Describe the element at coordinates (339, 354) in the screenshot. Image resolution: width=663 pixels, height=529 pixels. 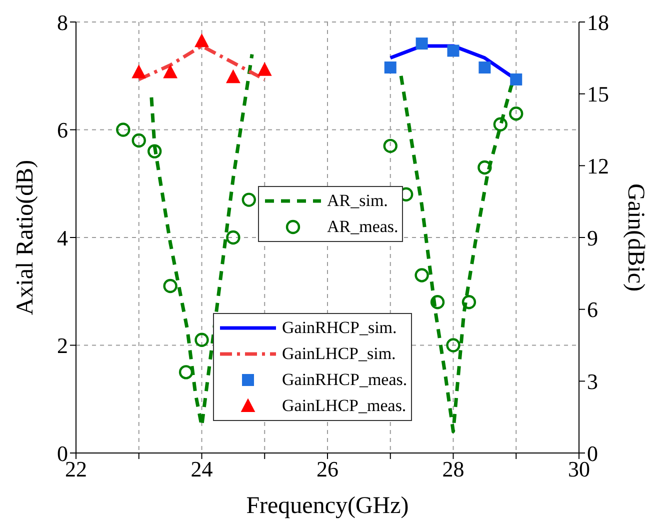
I see `legend-label: GainLHCP_sim.` at that location.